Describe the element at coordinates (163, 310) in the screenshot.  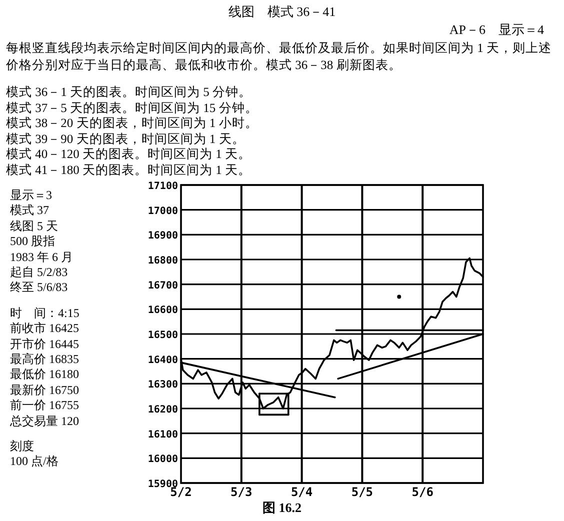
I see `y-tick-label: 16600` at that location.